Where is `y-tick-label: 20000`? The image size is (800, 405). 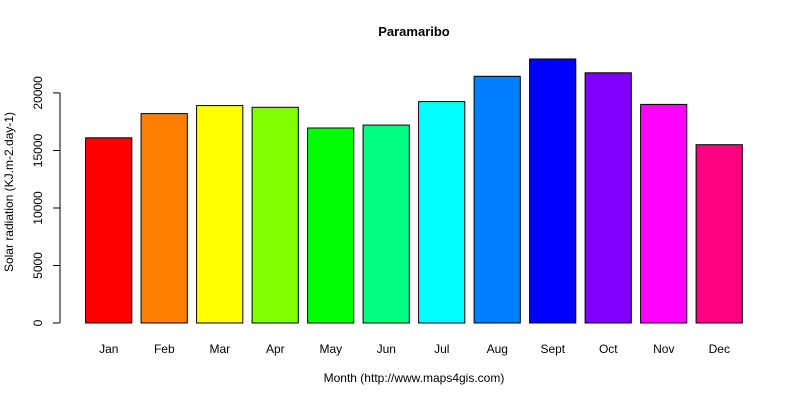
y-tick-label: 20000 is located at coordinates (38, 93).